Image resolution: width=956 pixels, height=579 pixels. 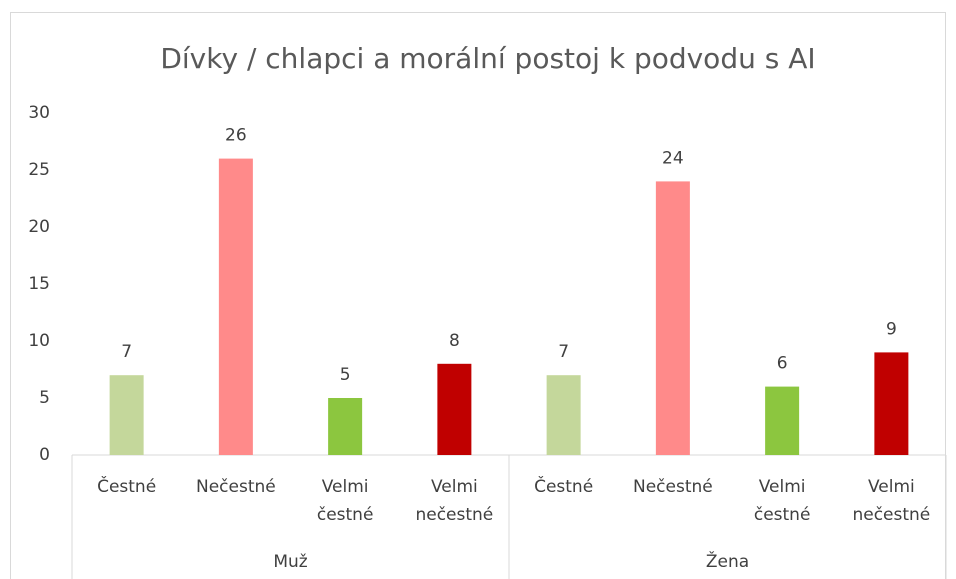 What do you see at coordinates (39, 341) in the screenshot?
I see `y-tick-label: 10` at bounding box center [39, 341].